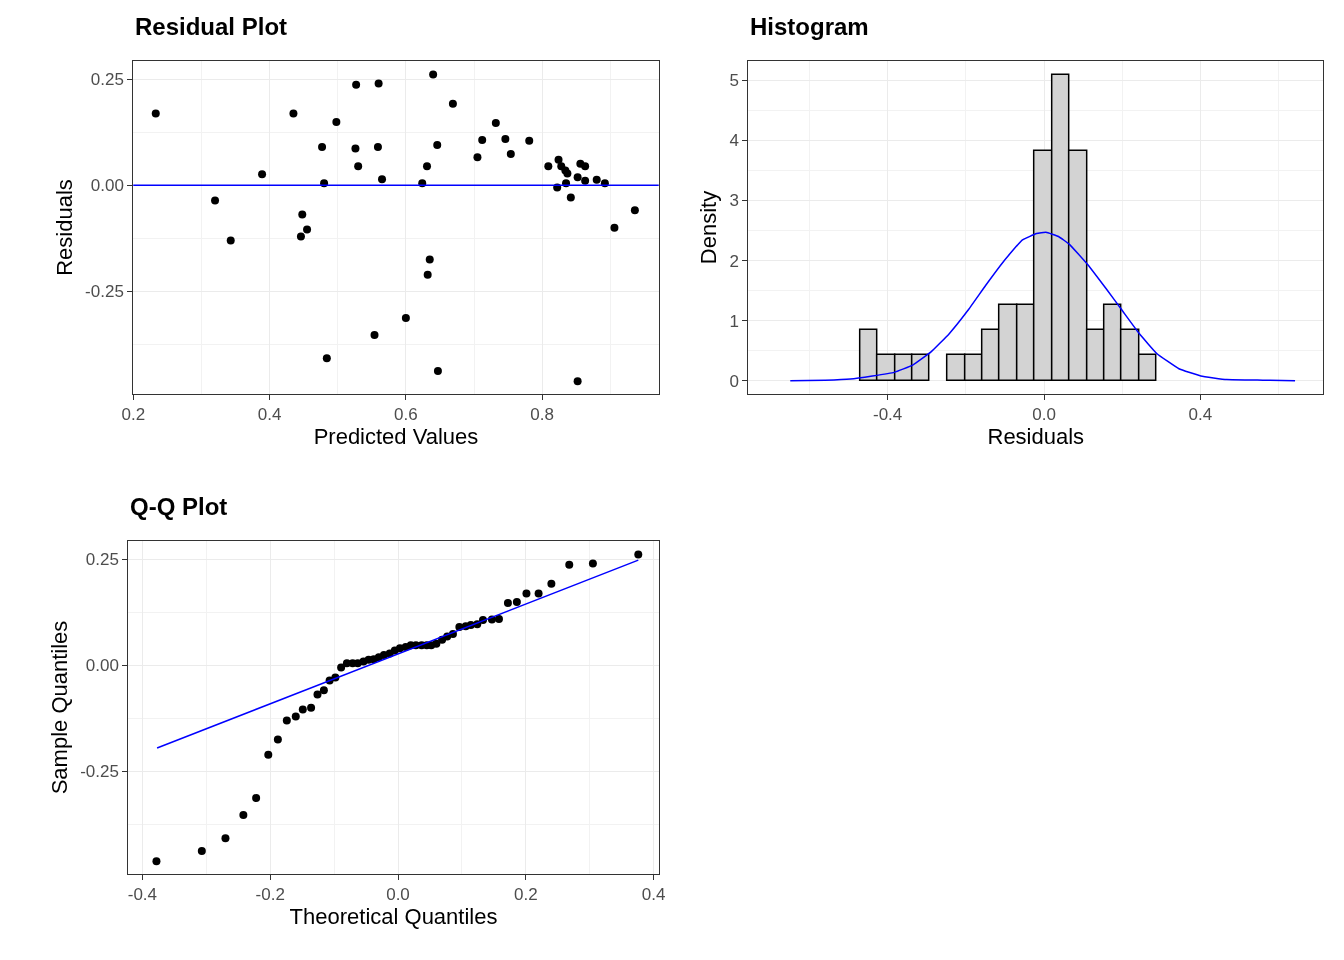 The width and height of the screenshot is (1344, 960). Describe the element at coordinates (734, 381) in the screenshot. I see `y-tick-label: 0` at that location.